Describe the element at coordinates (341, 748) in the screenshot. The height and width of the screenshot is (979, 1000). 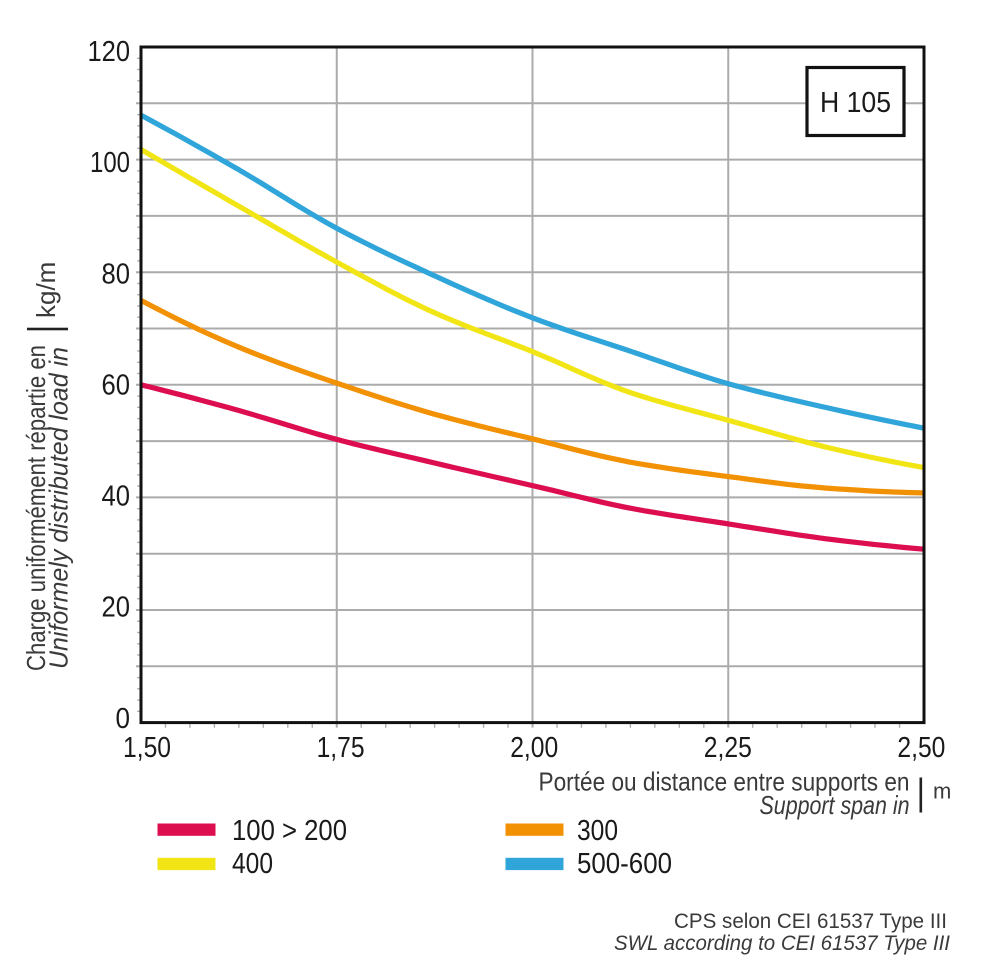
I see `svg-text: 1,75` at that location.